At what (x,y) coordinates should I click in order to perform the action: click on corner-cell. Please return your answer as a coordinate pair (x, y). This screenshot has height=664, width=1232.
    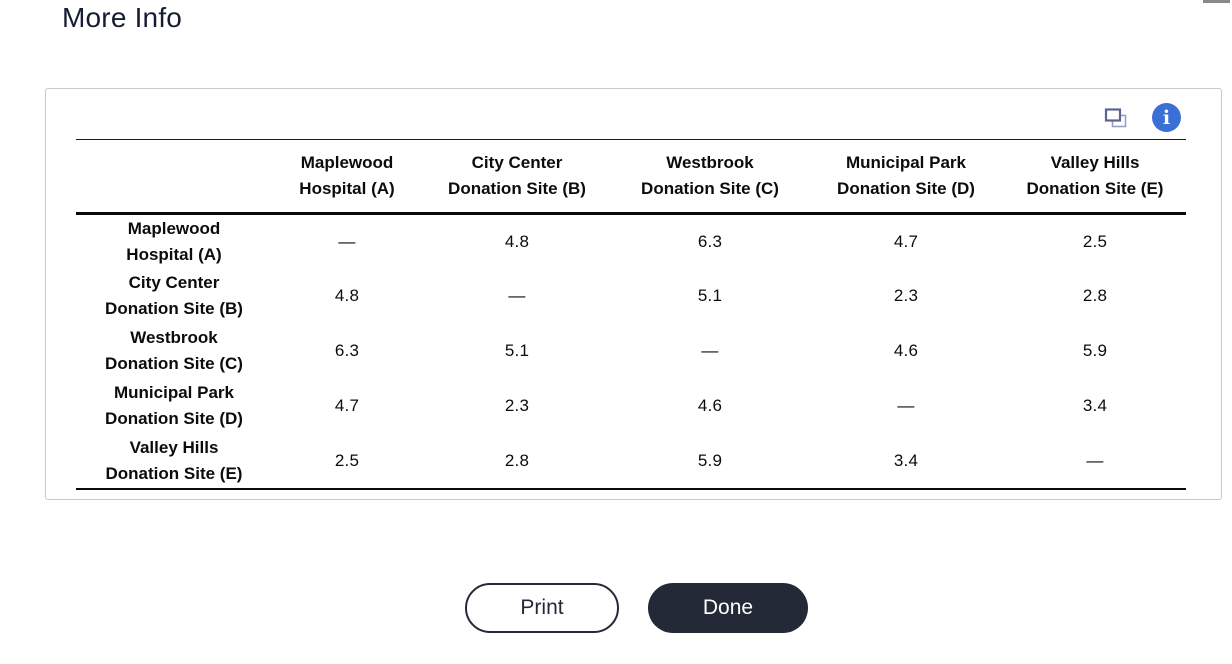
    Looking at the image, I should click on (174, 177).